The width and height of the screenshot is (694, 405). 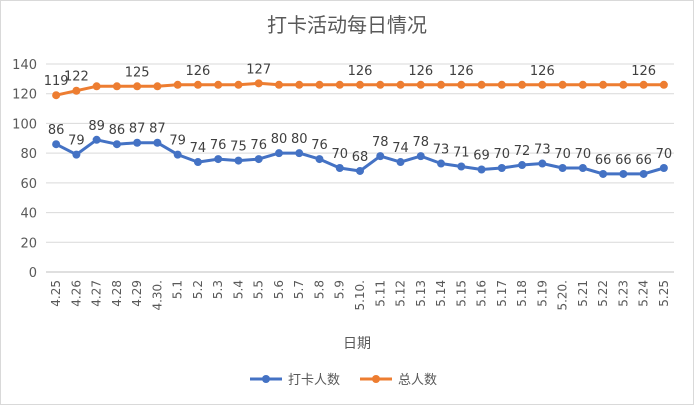 I want to click on x-tick-label: 5.24, so click(x=644, y=293).